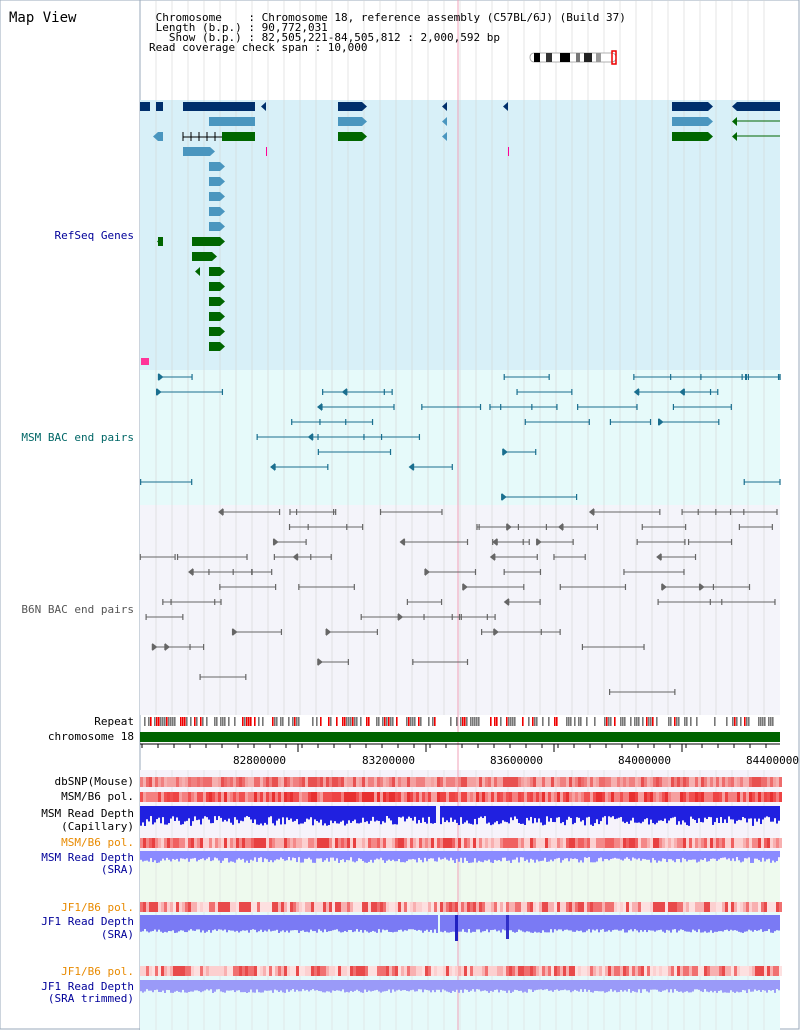  I want to click on track-label-jf1-pol: JF1/B6 pol., so click(97, 907).